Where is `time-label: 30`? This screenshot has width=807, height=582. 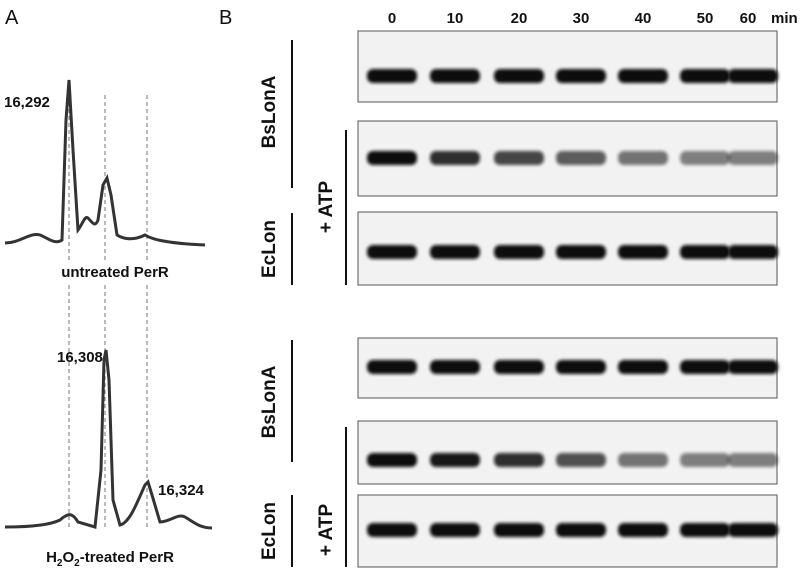 time-label: 30 is located at coordinates (581, 18).